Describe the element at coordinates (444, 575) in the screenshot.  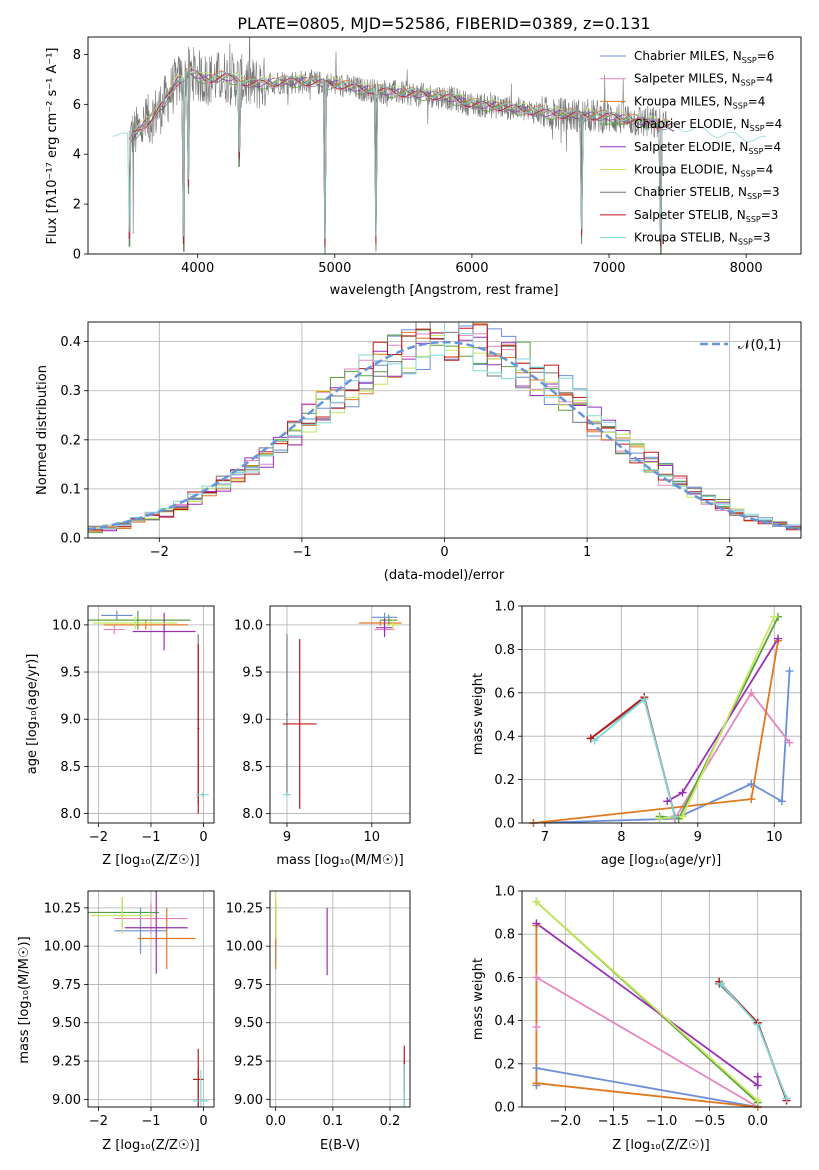
I see `x-axis-label: (data-model)/error` at that location.